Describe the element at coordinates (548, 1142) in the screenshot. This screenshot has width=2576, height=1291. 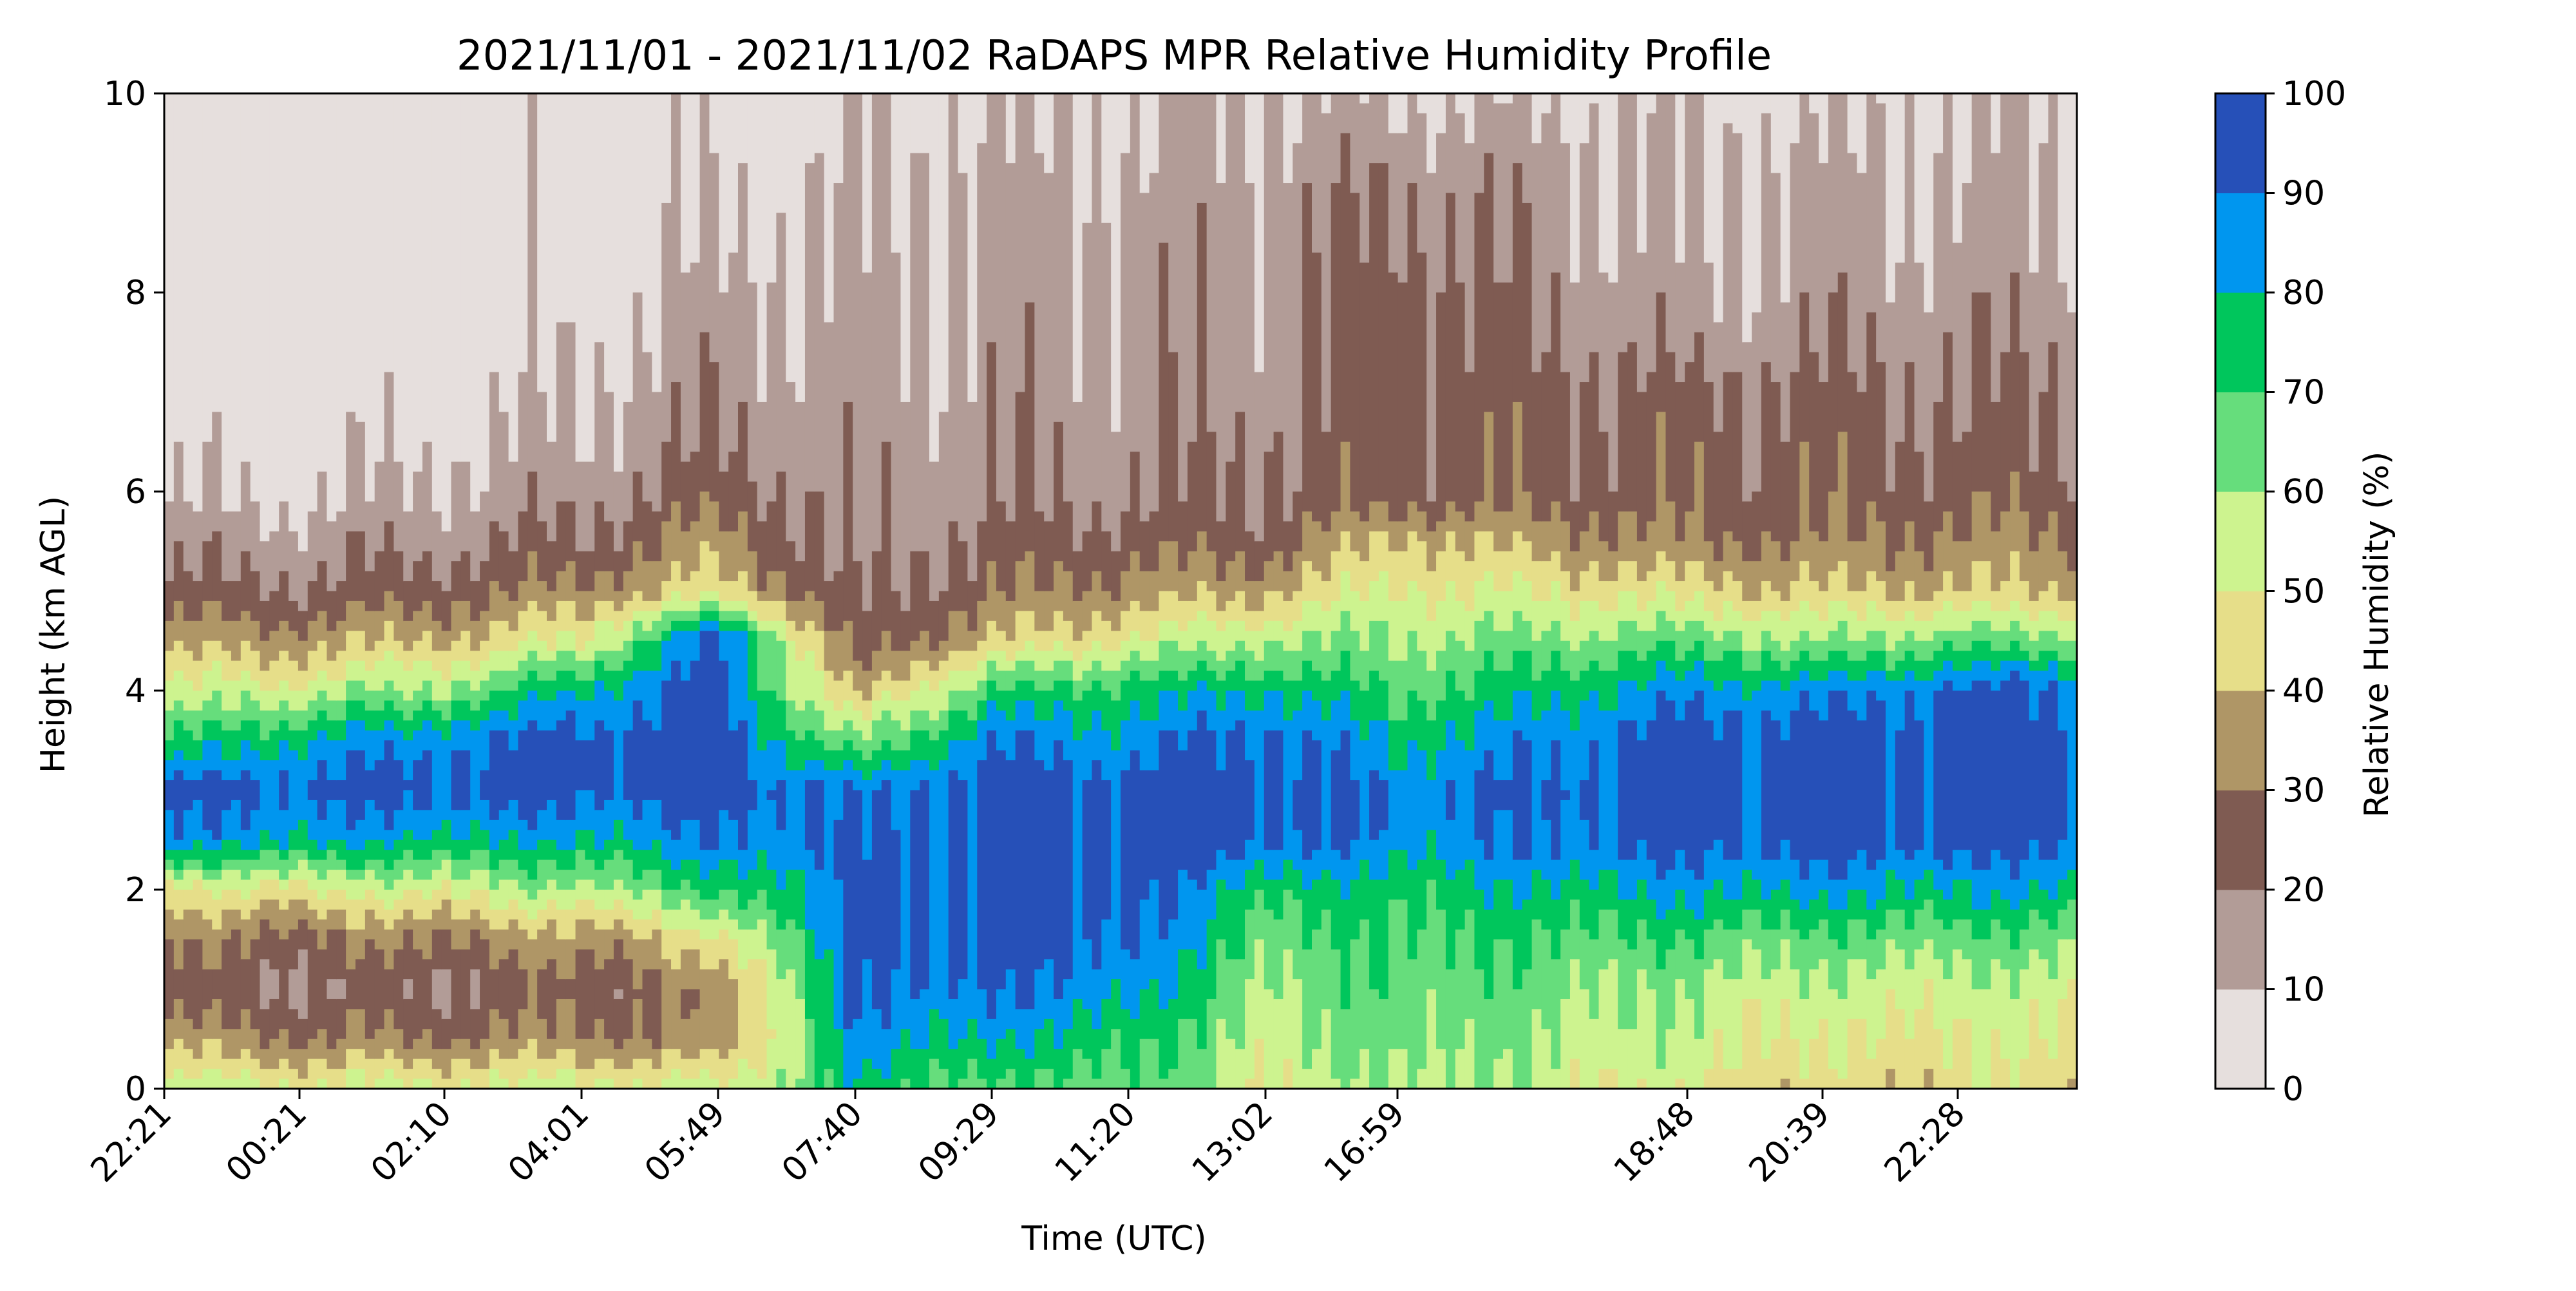
I see `x-tick-label: 04:01` at that location.